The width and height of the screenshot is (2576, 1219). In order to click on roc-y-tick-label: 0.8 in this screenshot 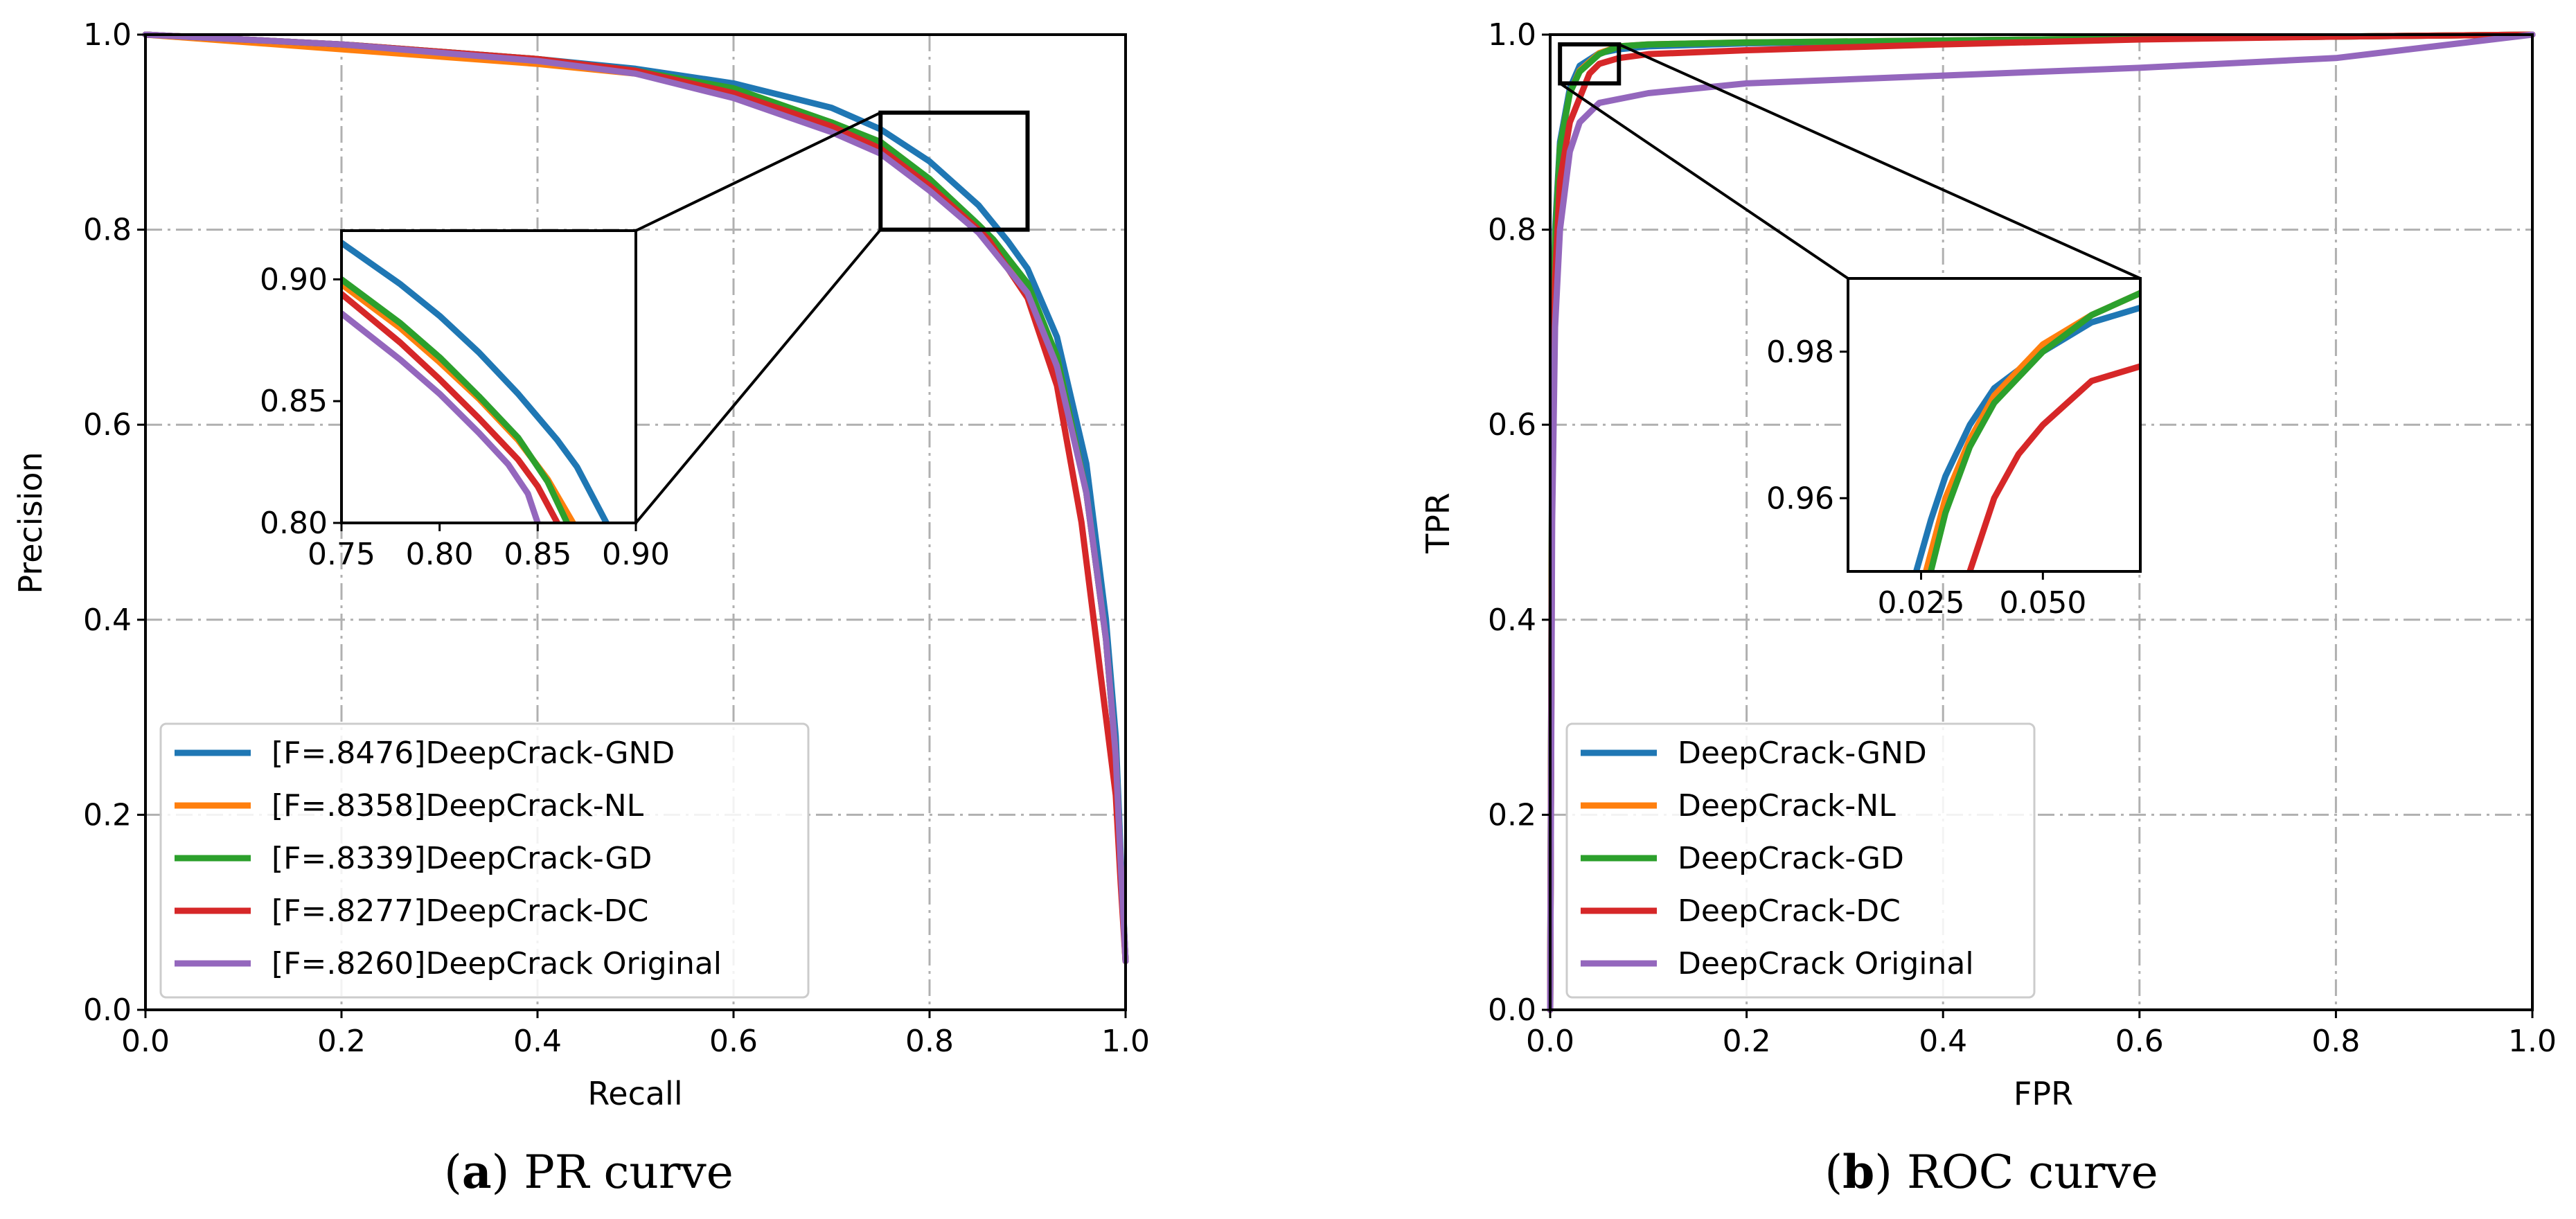, I will do `click(1512, 231)`.